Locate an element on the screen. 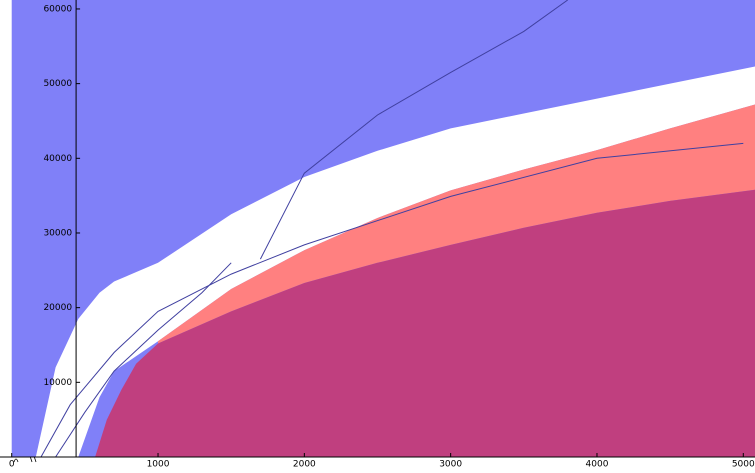 This screenshot has height=473, width=755. x-tick-label: 4000 is located at coordinates (597, 465).